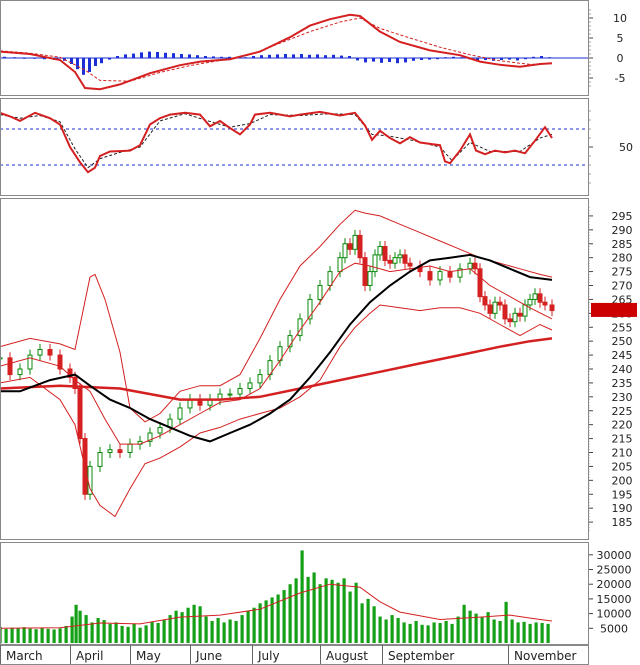 The image size is (640, 665). What do you see at coordinates (622, 466) in the screenshot?
I see `price-tick-label: 205` at bounding box center [622, 466].